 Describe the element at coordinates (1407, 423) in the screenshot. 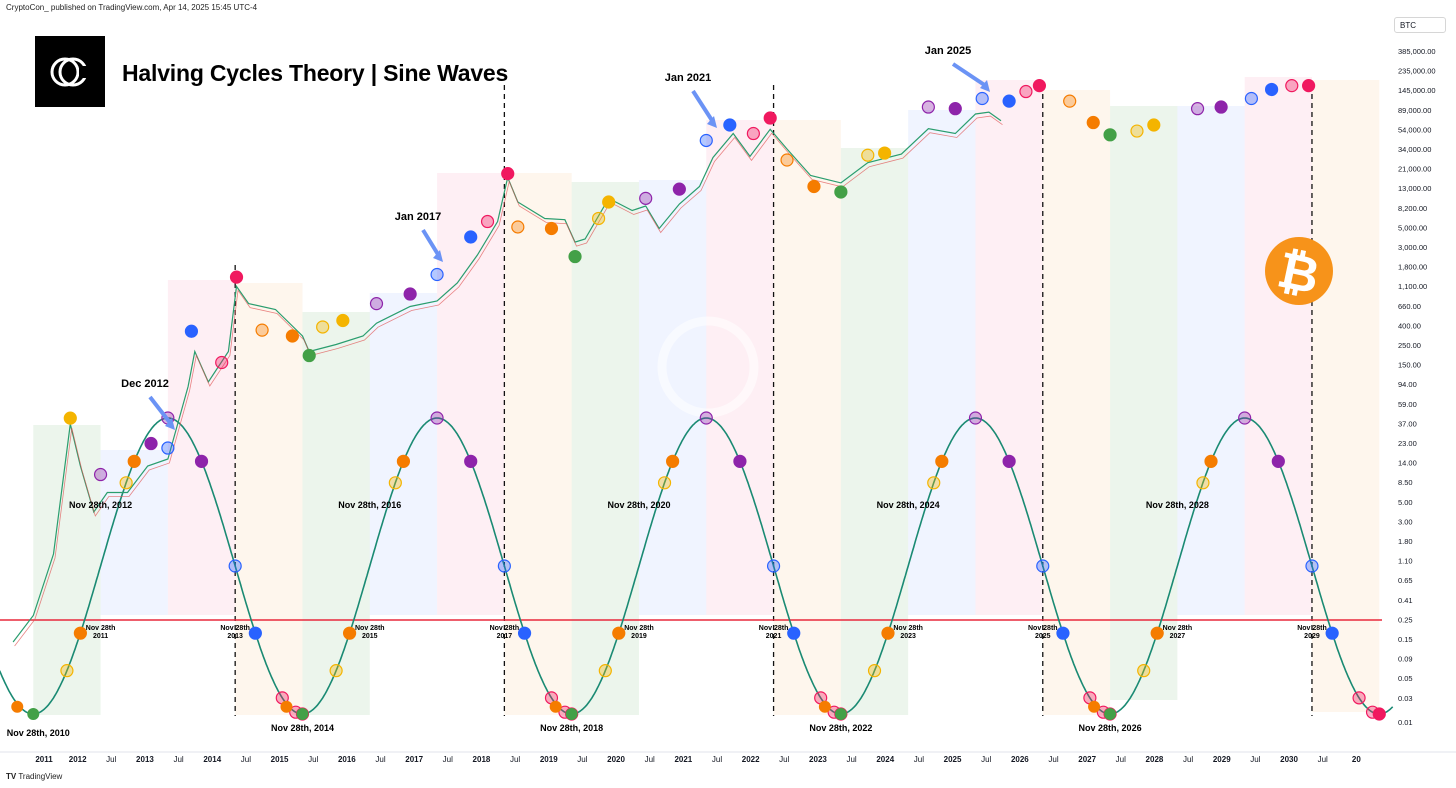

I see `y-tick-label: 37.00` at that location.